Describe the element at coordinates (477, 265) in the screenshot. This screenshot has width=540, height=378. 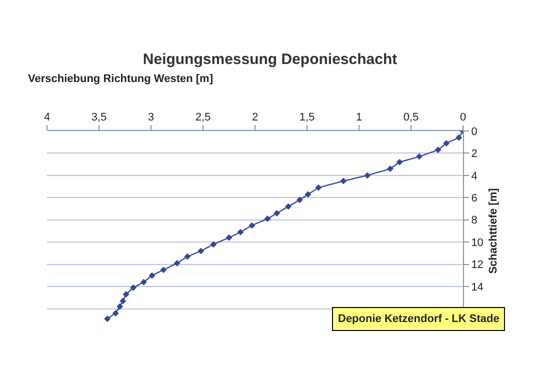
I see `y-tick-label: 12` at that location.